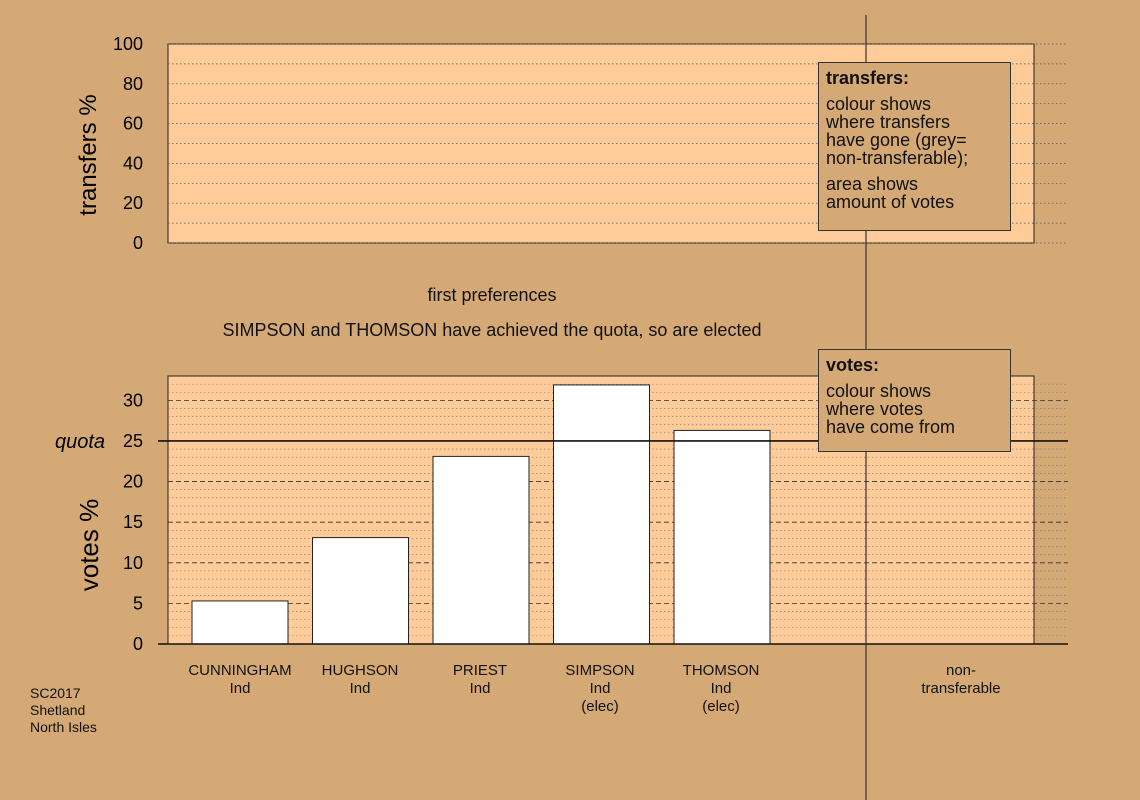 This screenshot has width=1140, height=800. Describe the element at coordinates (88, 154) in the screenshot. I see `transfers-y-axis-label: transfers %` at that location.